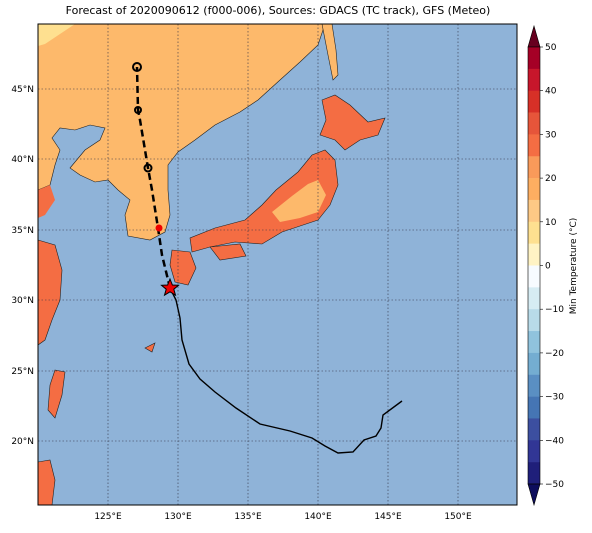  Describe the element at coordinates (46, 201) in the screenshot. I see `korea-warm` at that location.